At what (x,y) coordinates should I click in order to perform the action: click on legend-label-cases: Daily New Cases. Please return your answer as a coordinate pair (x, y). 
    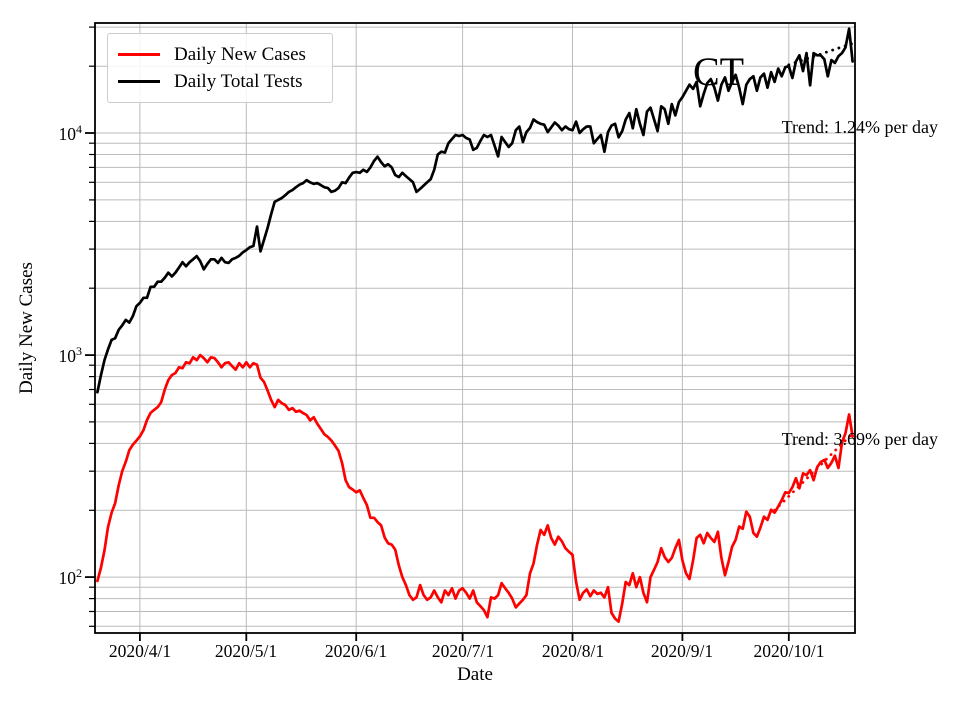
    Looking at the image, I should click on (240, 54).